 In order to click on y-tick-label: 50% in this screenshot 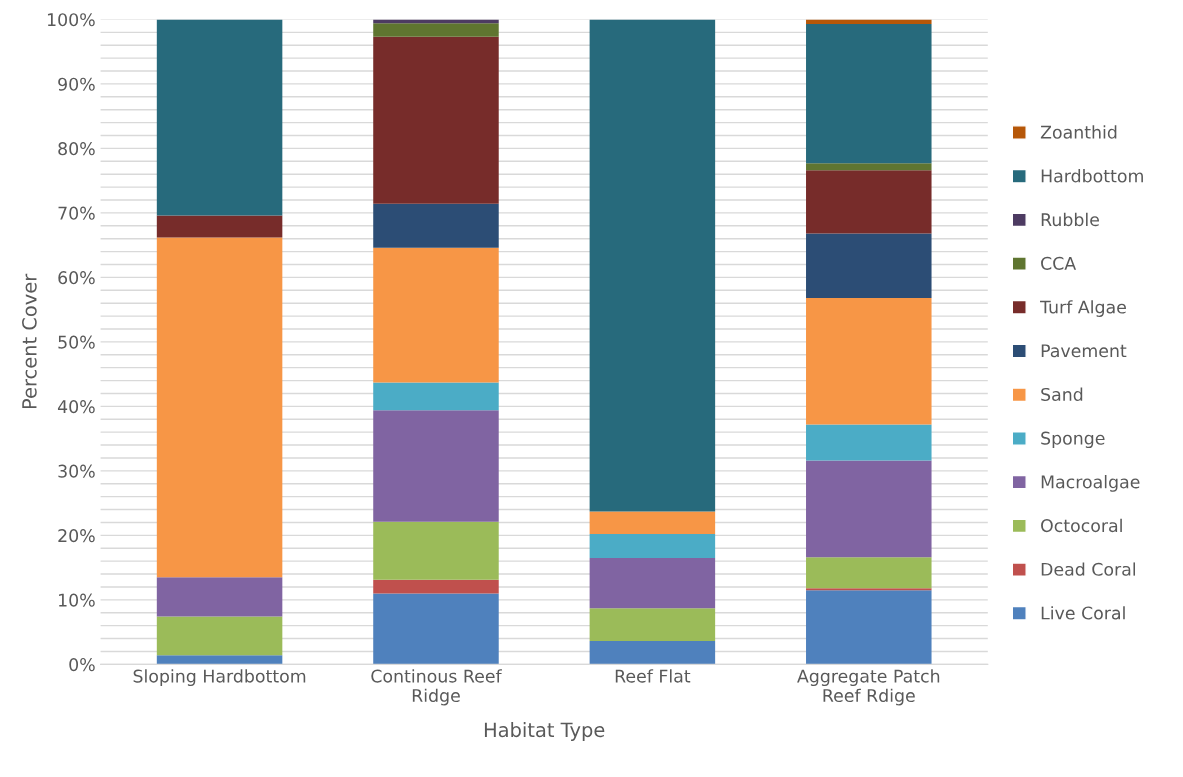, I will do `click(76, 342)`.